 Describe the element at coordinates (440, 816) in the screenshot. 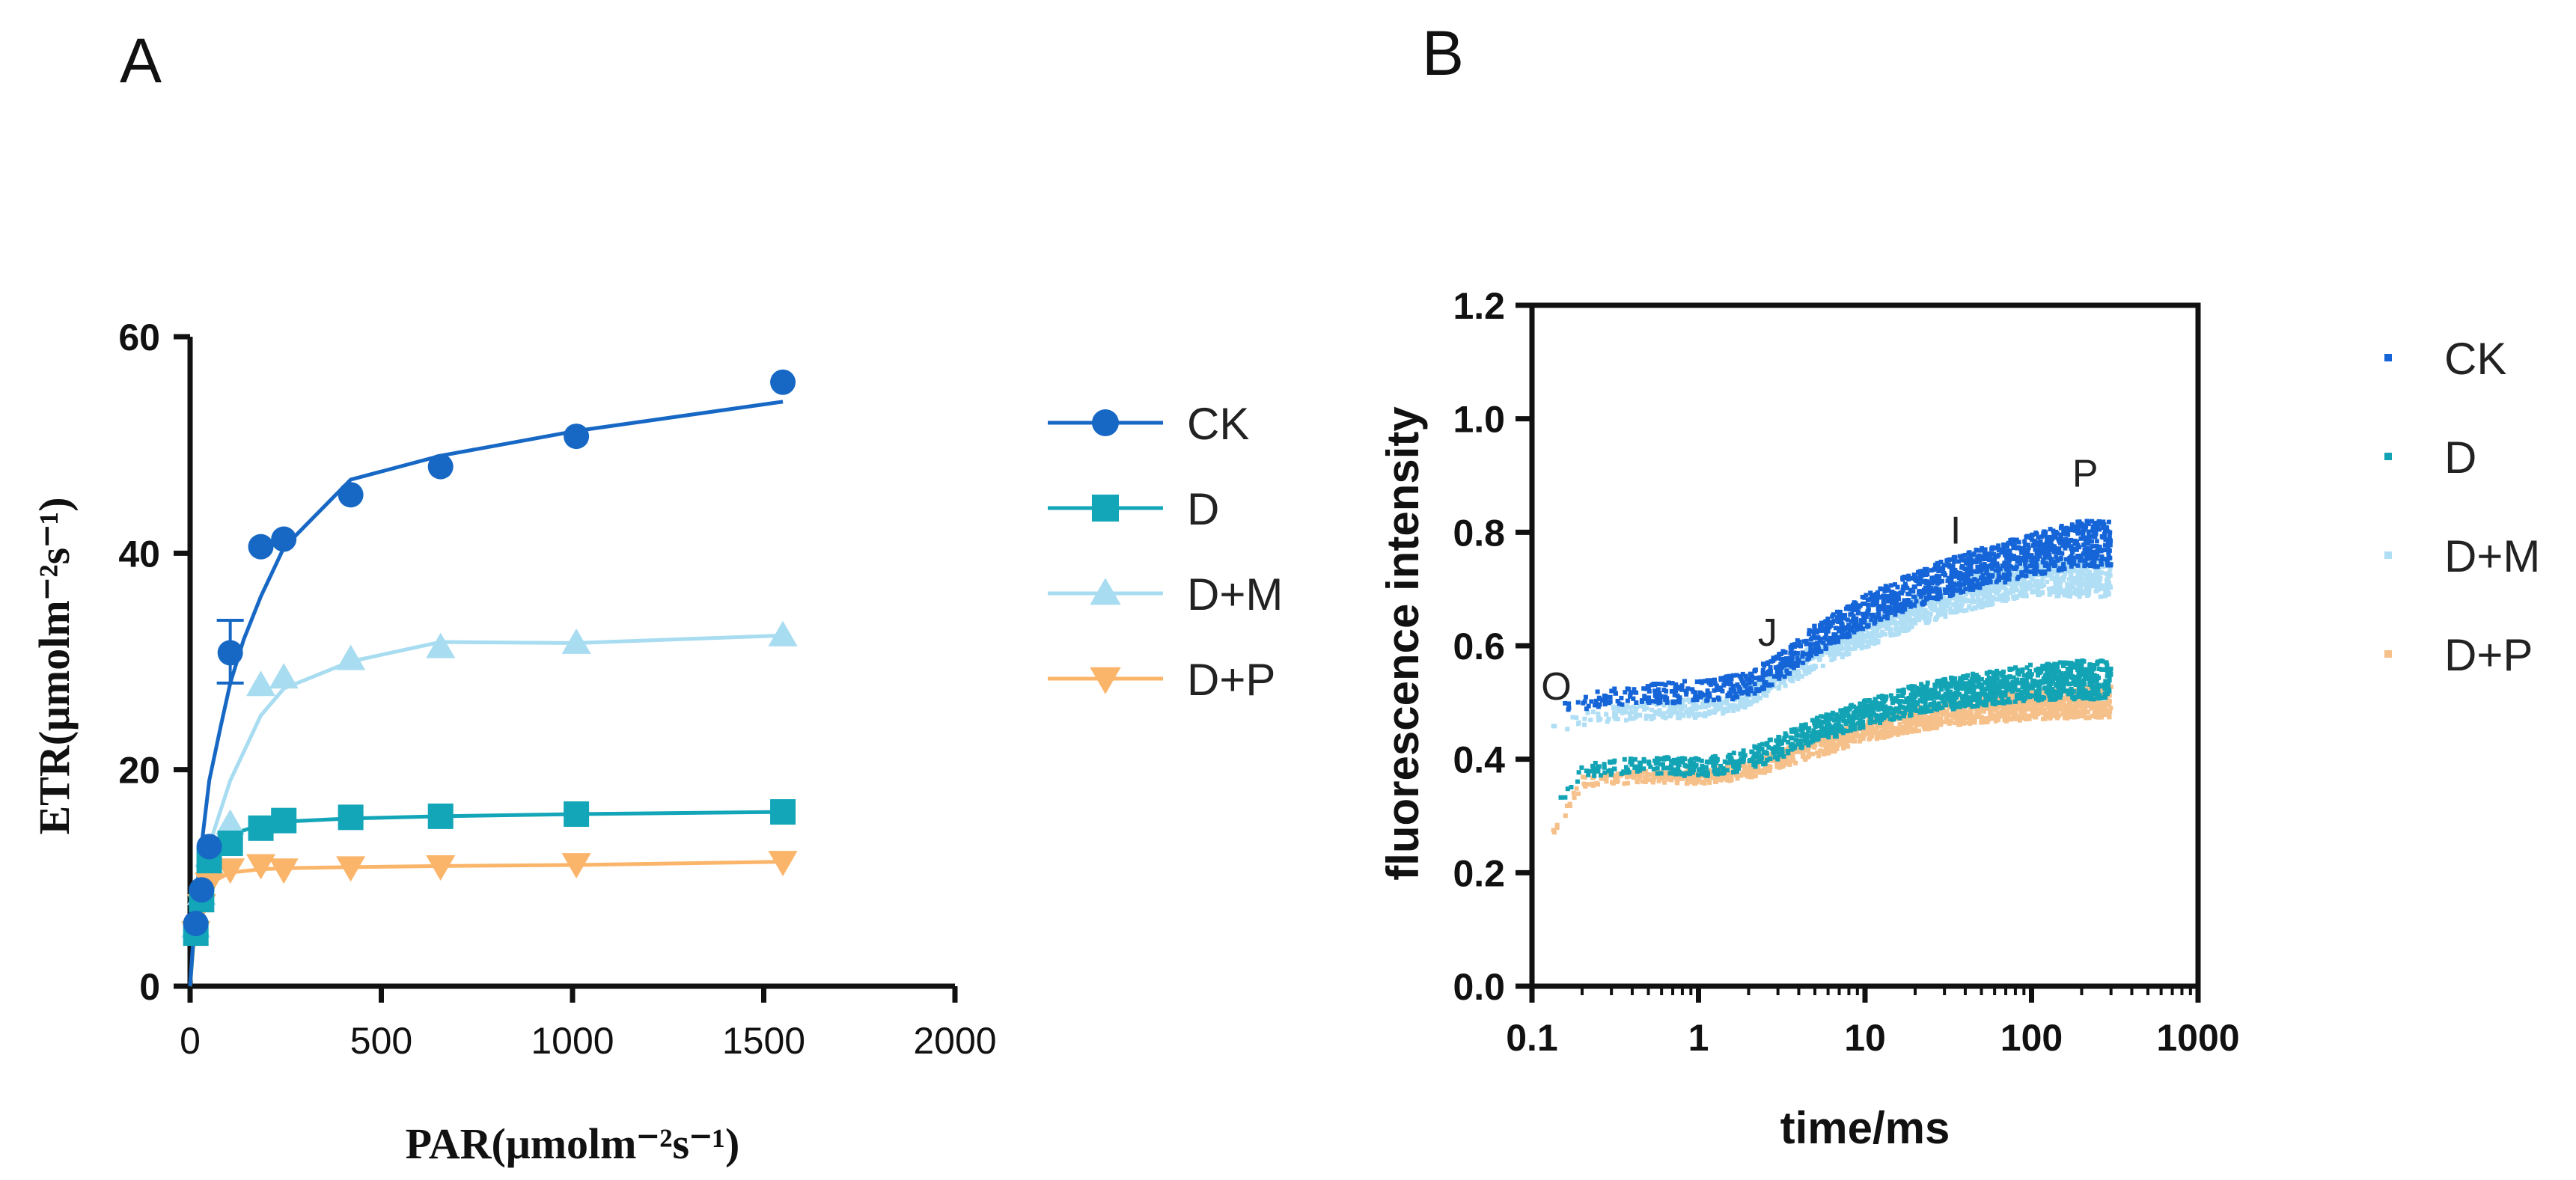

I see `panel-a-point-d` at that location.